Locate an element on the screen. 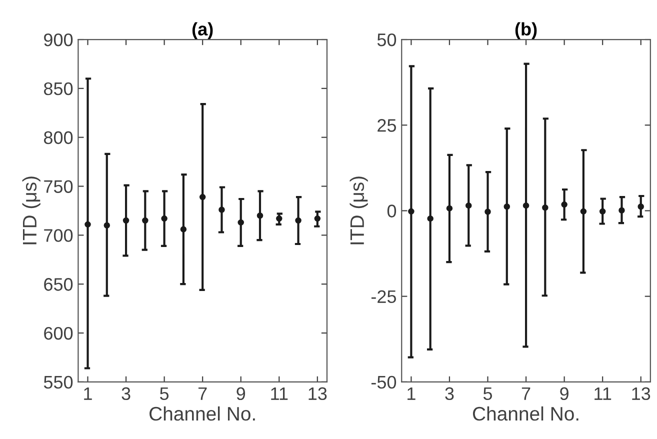 Image resolution: width=657 pixels, height=439 pixels. y-tick-label: 800 is located at coordinates (58, 137).